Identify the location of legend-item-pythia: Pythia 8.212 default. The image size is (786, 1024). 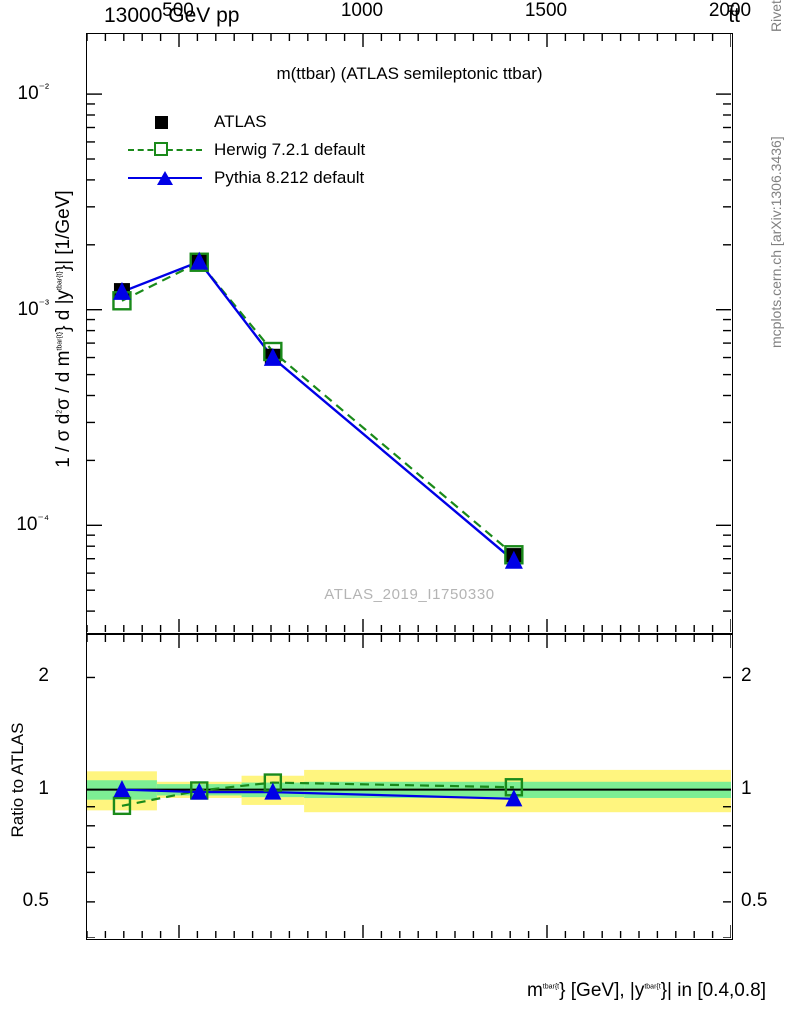
(246, 178).